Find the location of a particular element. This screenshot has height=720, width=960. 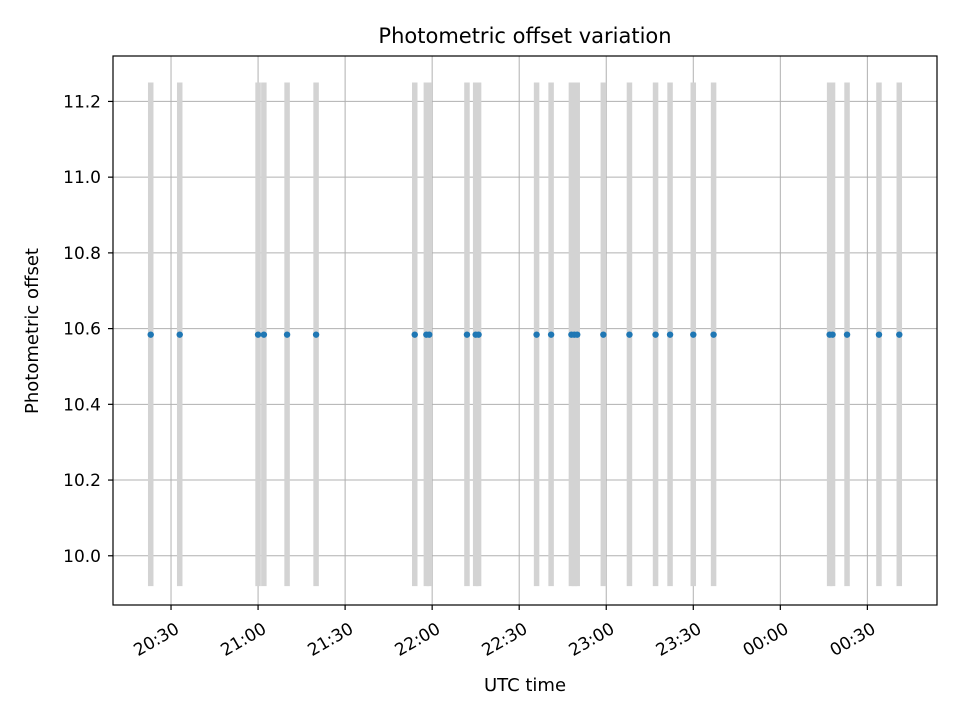

y-tick-label: 10.8 is located at coordinates (82, 254).